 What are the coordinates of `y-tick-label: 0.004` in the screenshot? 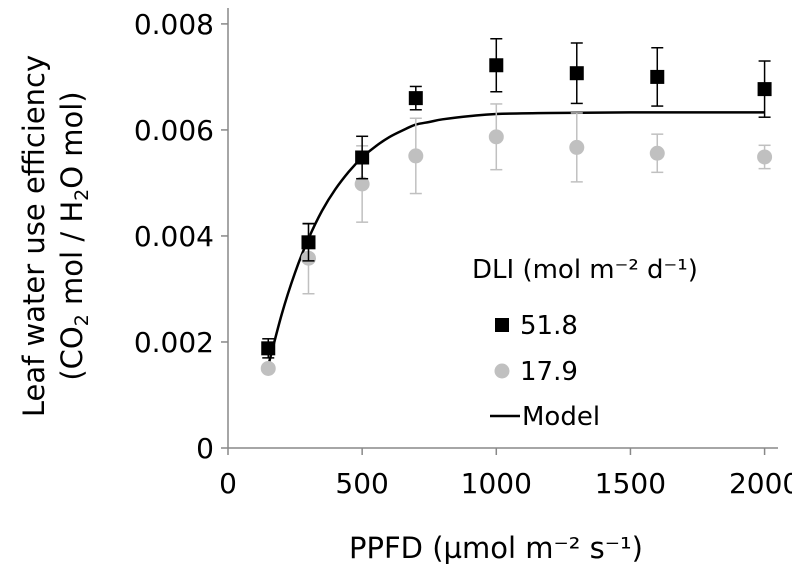 It's located at (174, 236).